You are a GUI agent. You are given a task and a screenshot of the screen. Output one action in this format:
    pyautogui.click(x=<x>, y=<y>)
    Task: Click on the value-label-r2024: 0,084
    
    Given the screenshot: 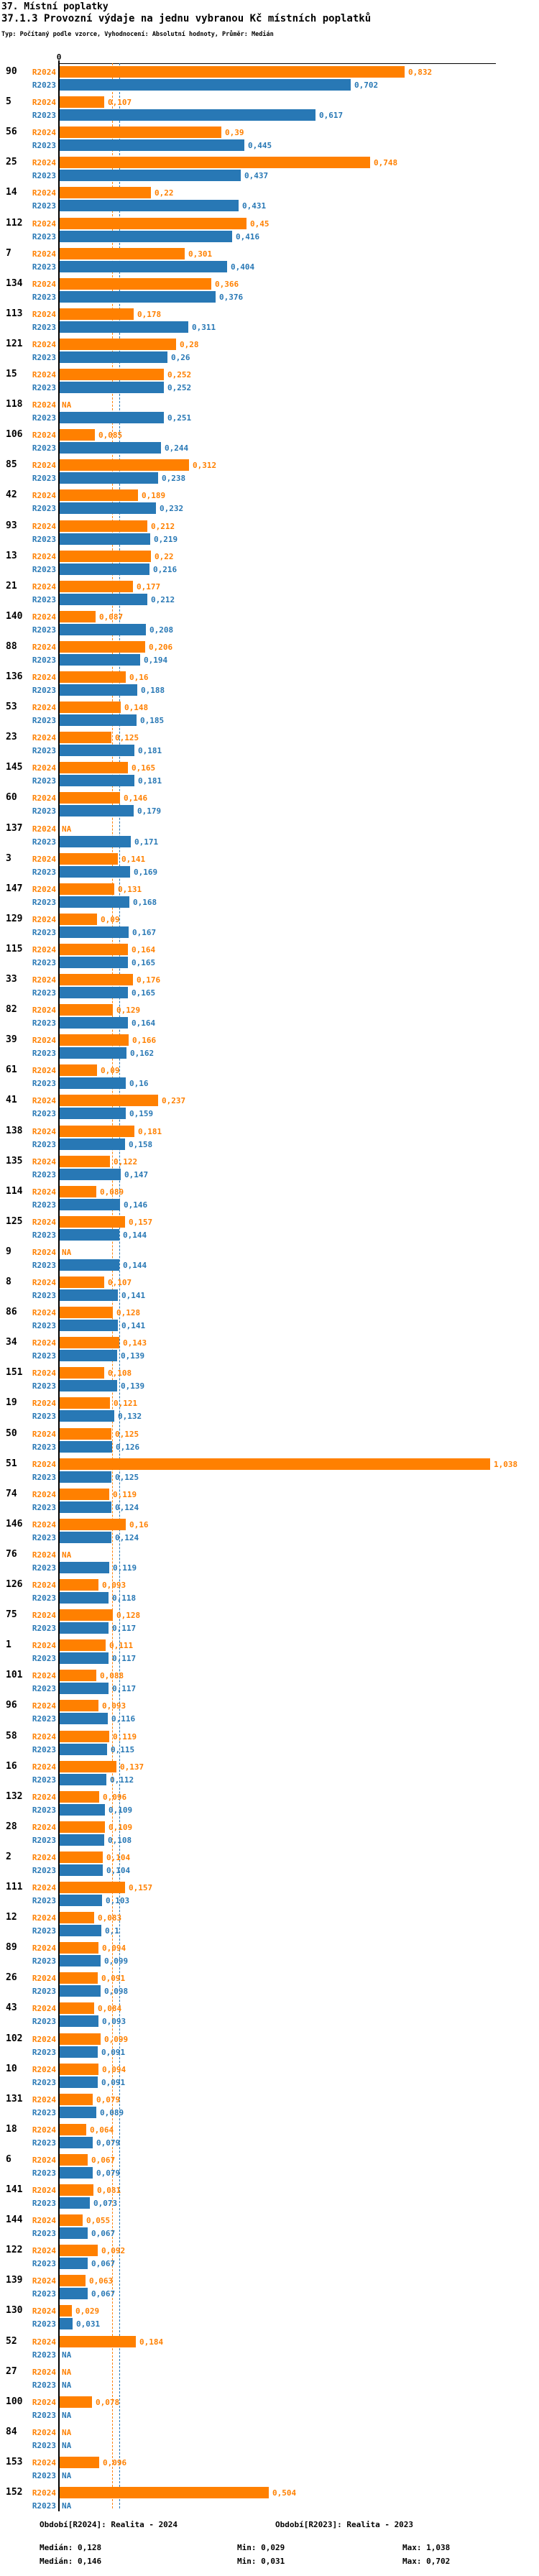 What is the action you would take?
    pyautogui.click(x=110, y=2008)
    